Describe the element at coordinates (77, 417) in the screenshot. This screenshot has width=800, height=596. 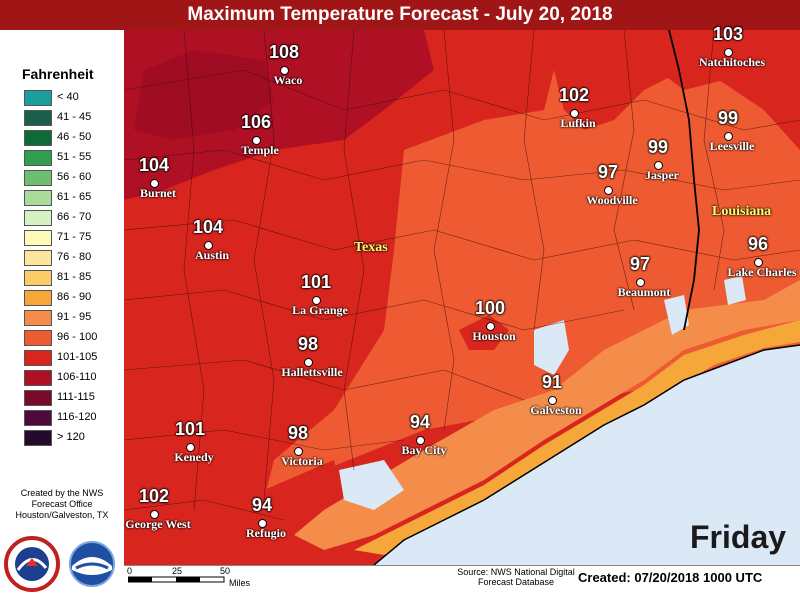
I see `legend-label: 116-120` at that location.